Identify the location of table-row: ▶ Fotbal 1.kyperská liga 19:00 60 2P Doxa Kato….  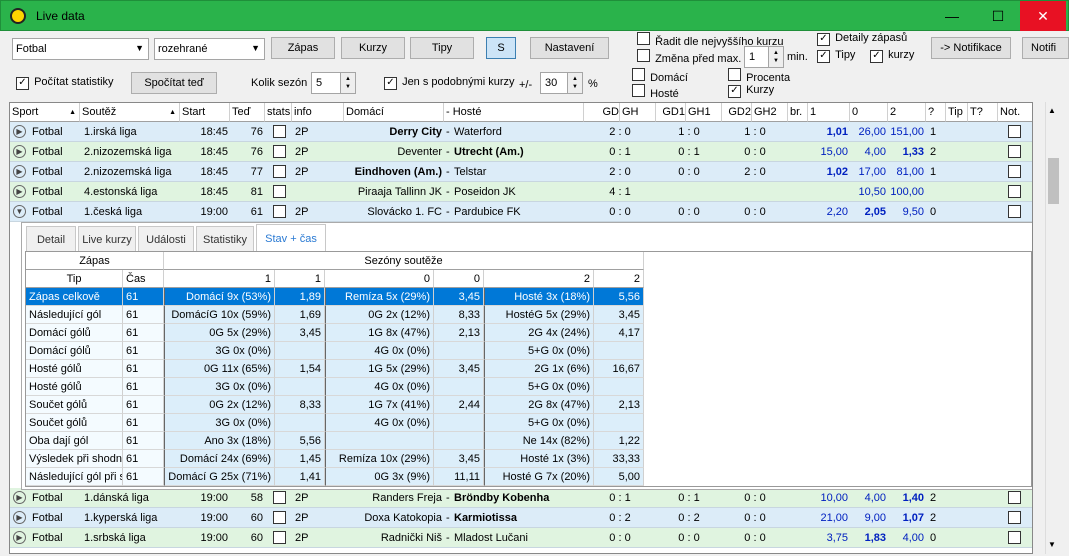
(521, 518).